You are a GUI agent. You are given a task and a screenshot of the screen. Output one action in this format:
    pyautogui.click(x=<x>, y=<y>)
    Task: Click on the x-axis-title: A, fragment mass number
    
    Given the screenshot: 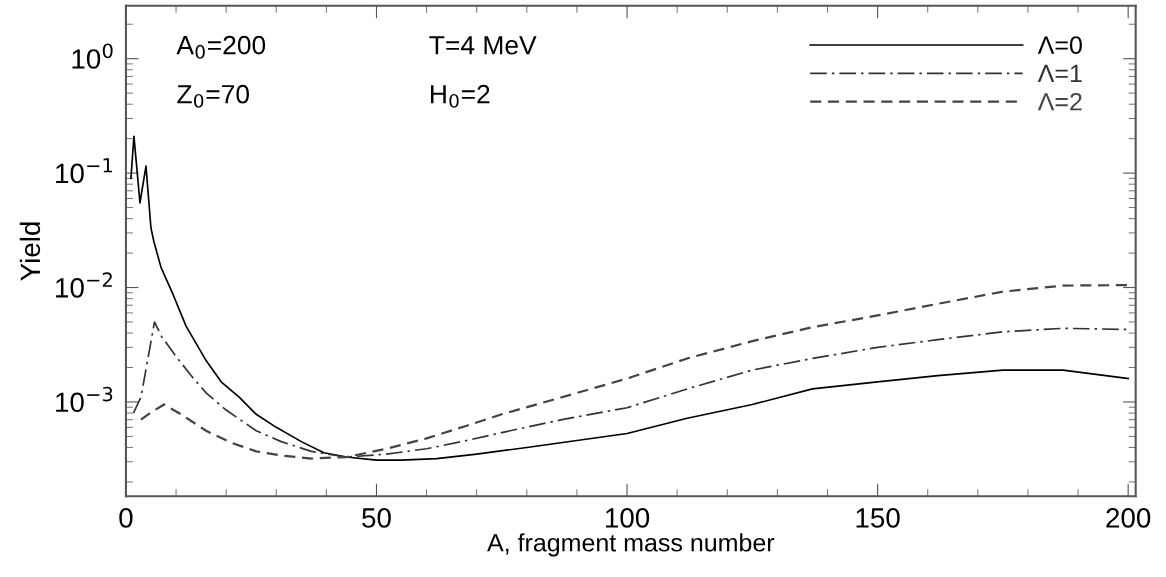 What is the action you would take?
    pyautogui.click(x=631, y=545)
    